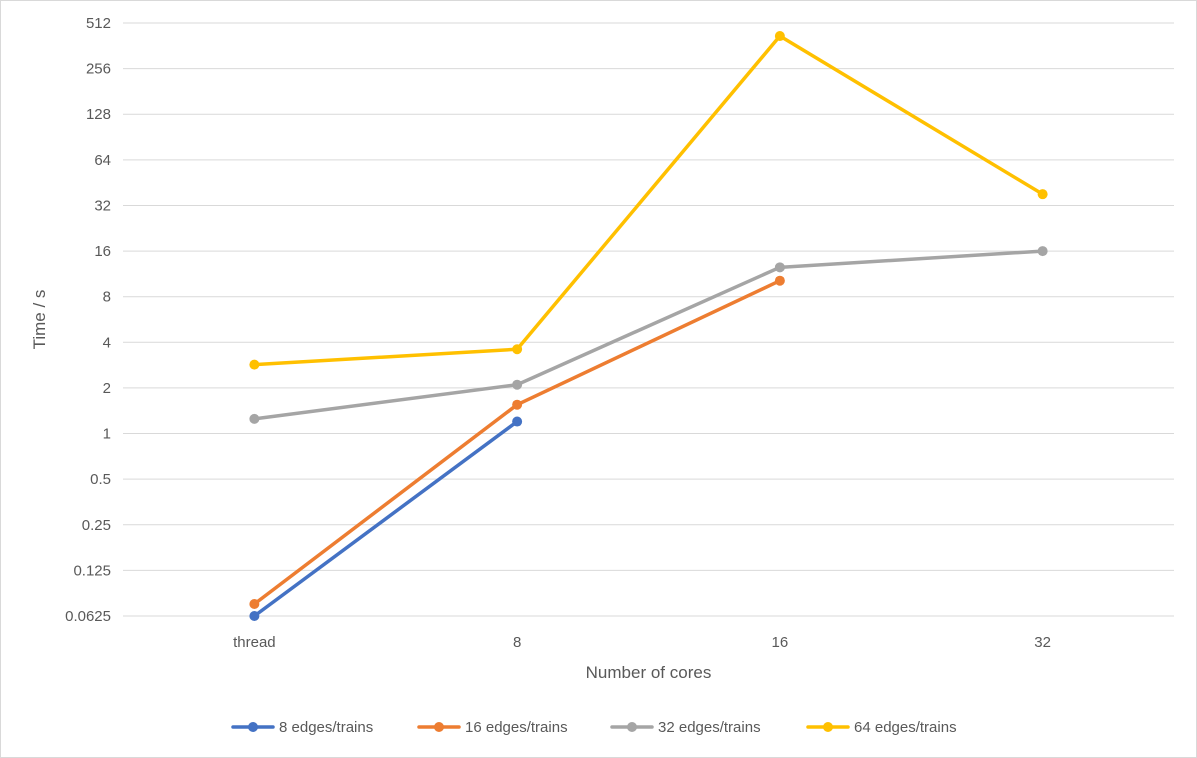  I want to click on legend-label: 16 edges/trains, so click(516, 727).